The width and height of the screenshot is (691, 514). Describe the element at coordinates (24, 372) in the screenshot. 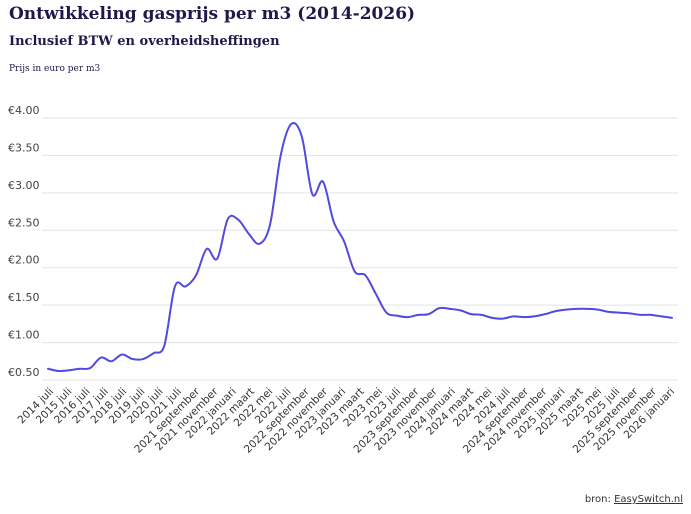

I see `y-tick-label: €0.50` at that location.